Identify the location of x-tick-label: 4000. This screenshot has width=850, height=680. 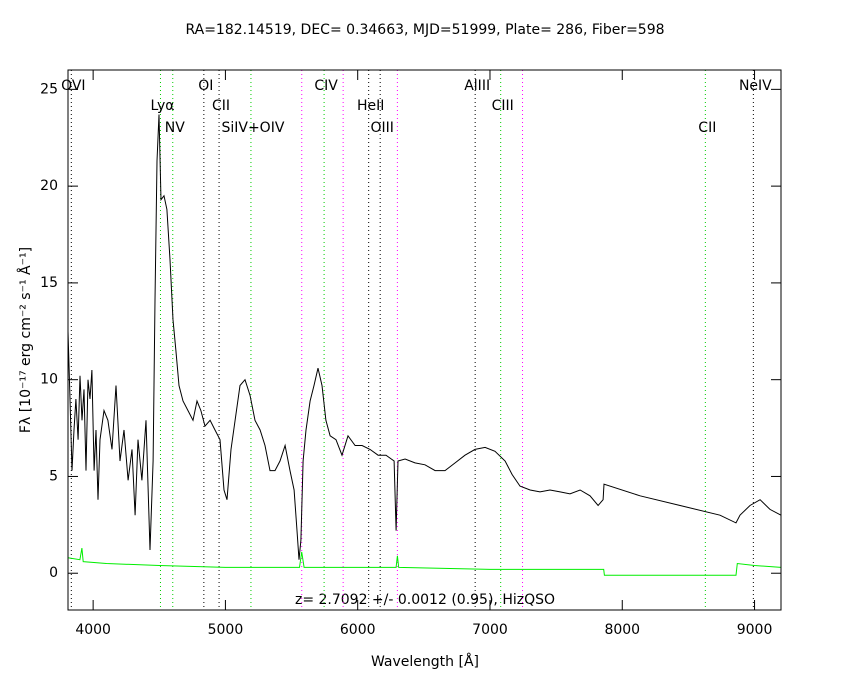
(93, 630).